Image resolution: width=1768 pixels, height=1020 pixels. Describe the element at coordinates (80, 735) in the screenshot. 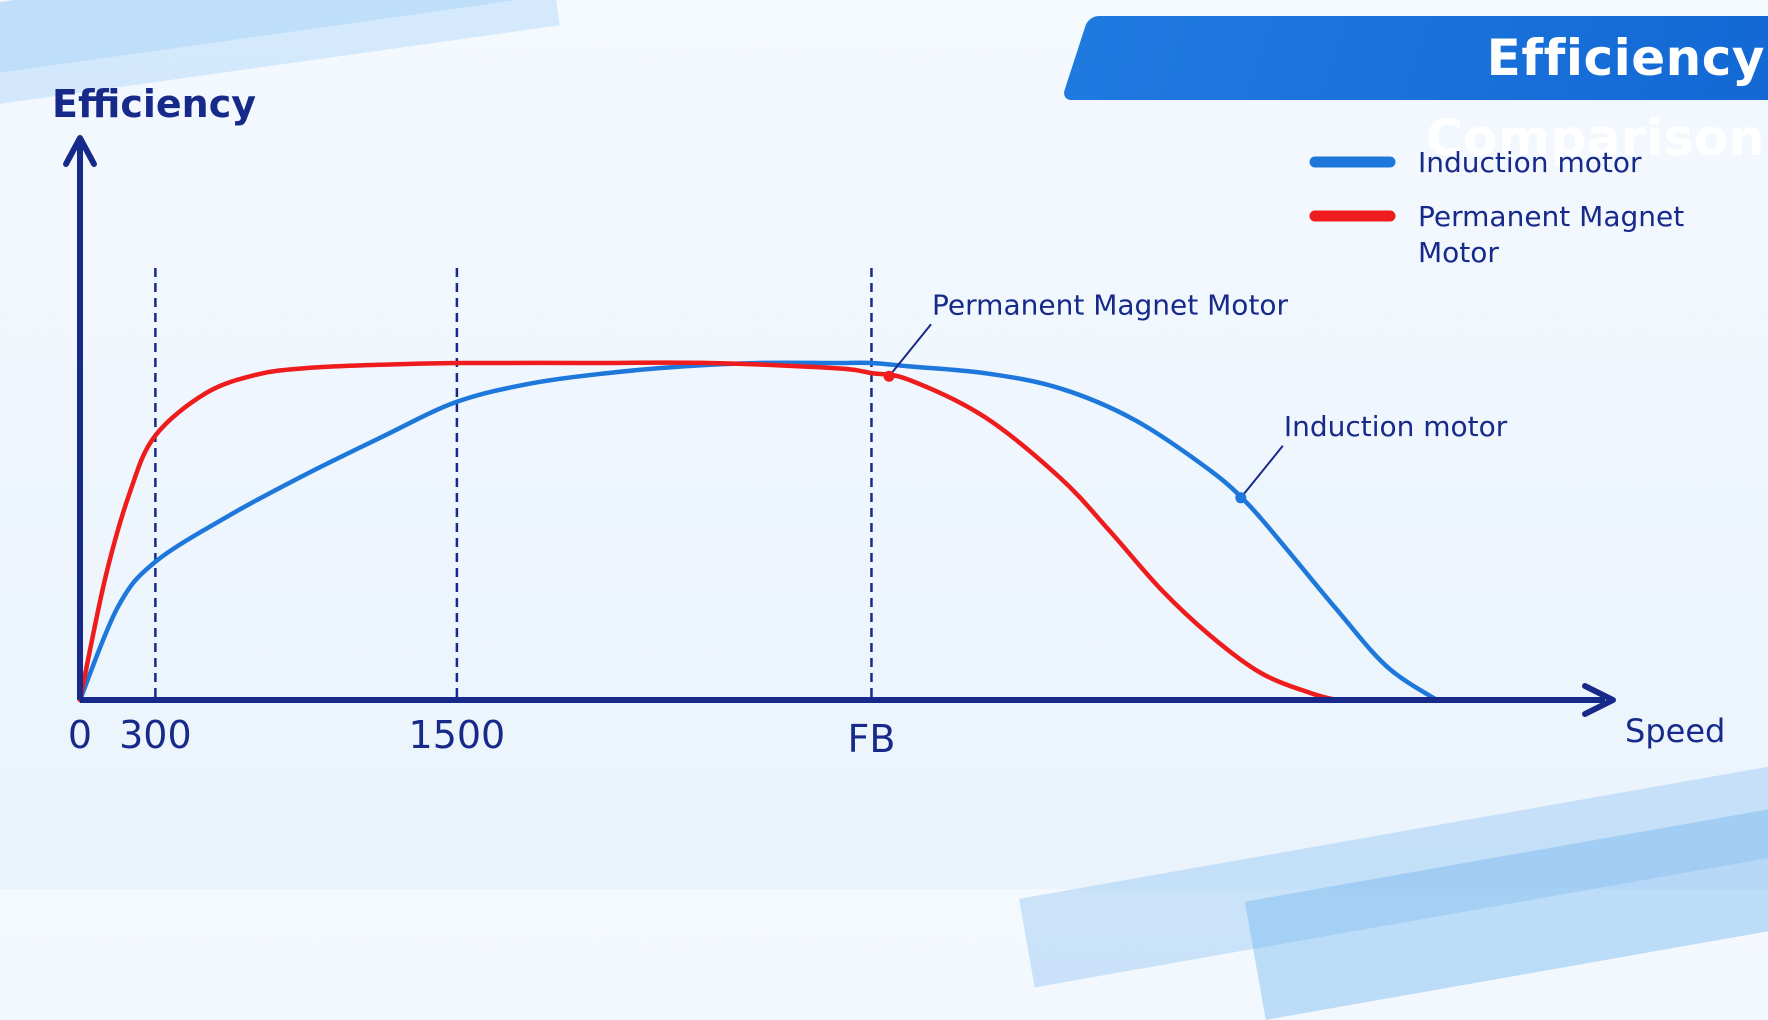

I see `x-tick-label: 0` at that location.